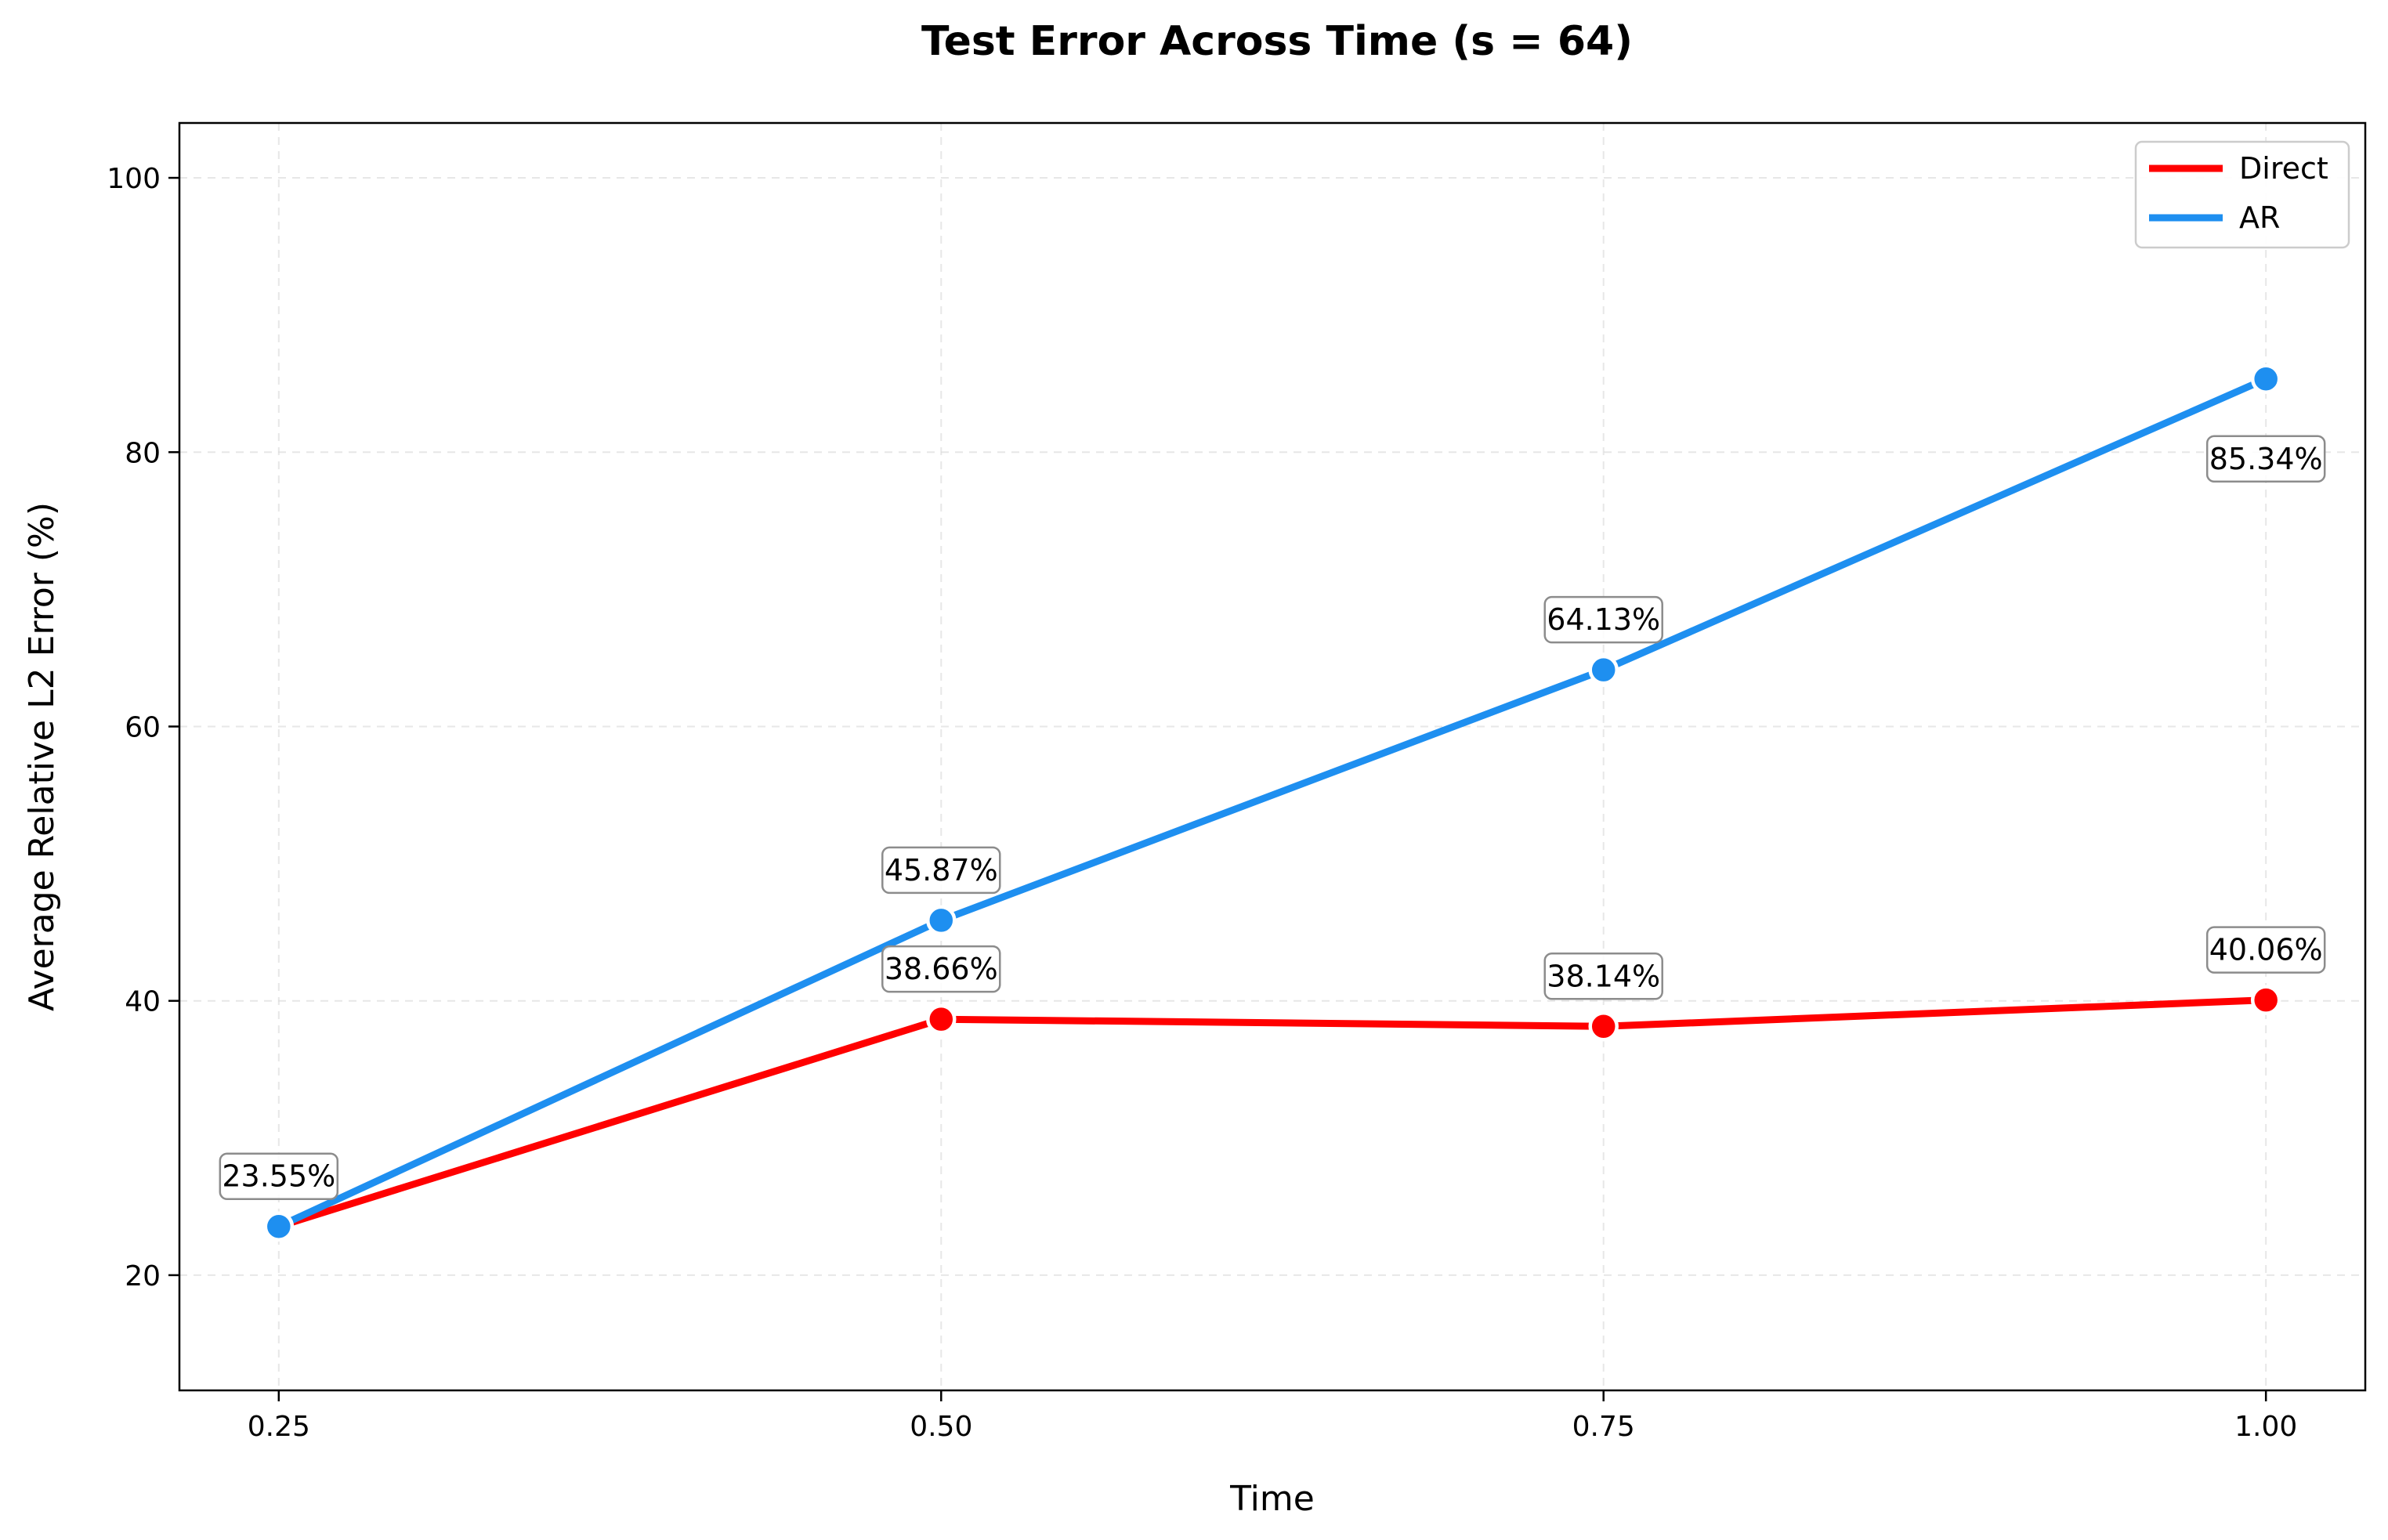 The height and width of the screenshot is (1540, 2388). I want to click on x-tick-label: 1.00, so click(2265, 1427).